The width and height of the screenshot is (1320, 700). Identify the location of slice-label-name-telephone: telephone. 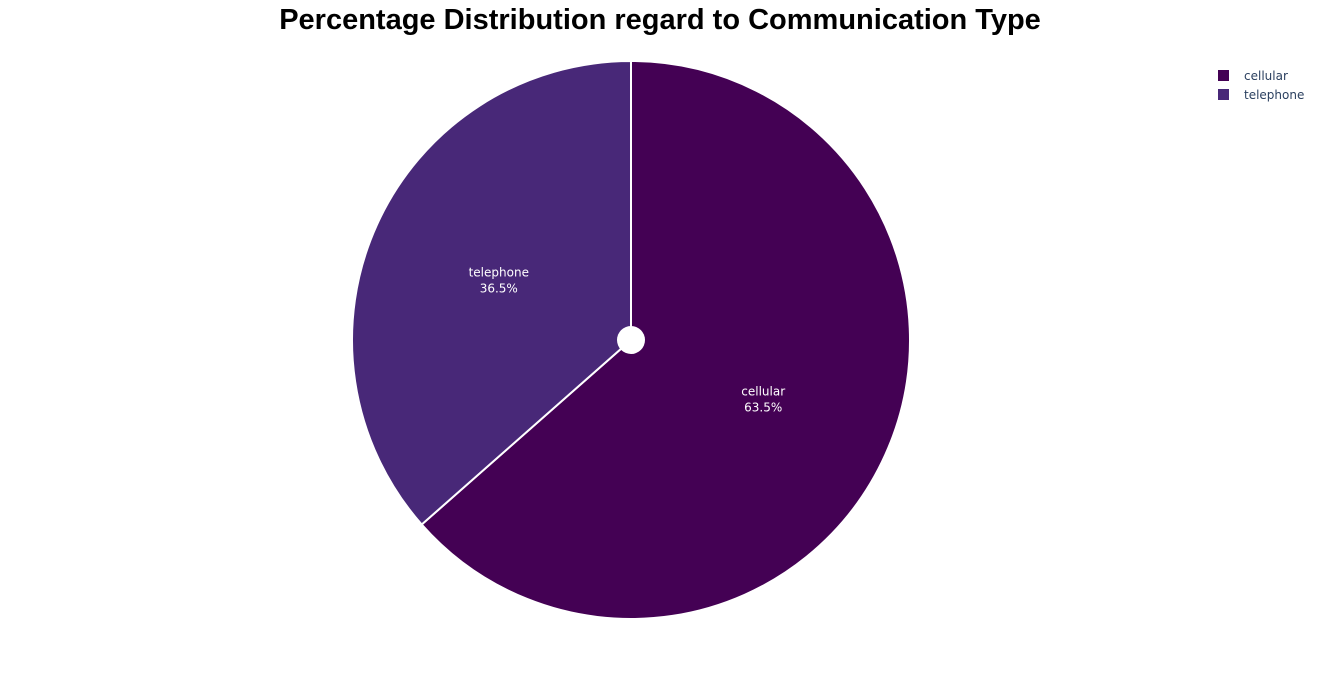
(499, 272).